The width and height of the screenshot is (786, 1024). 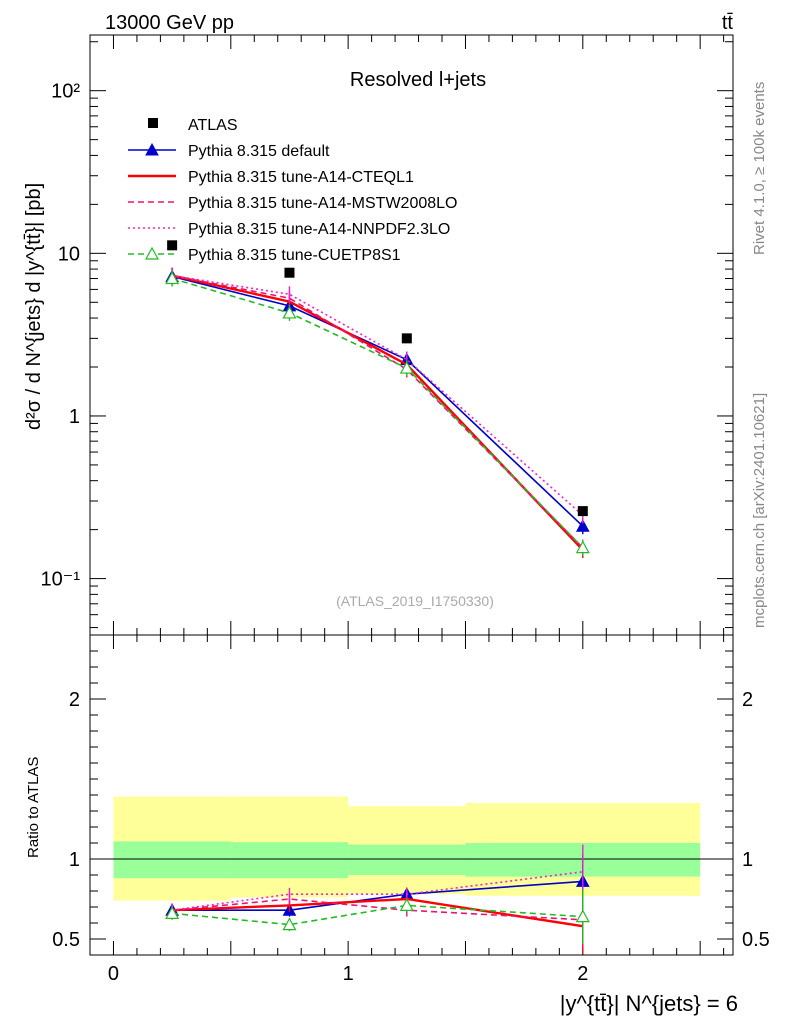 I want to click on legend-label-atlas: ATLAS, so click(x=213, y=125).